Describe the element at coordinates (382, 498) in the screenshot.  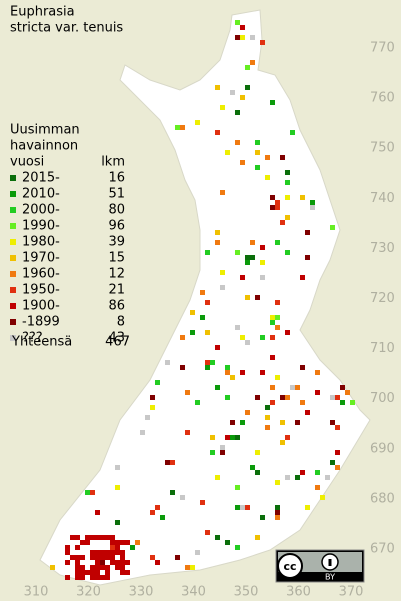
I see `grid-label-north: 680` at that location.